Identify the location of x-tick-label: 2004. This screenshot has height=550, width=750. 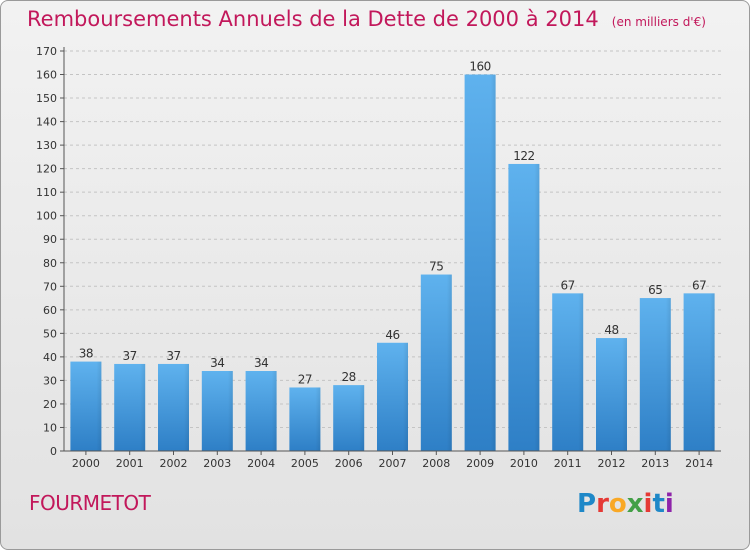
(261, 463).